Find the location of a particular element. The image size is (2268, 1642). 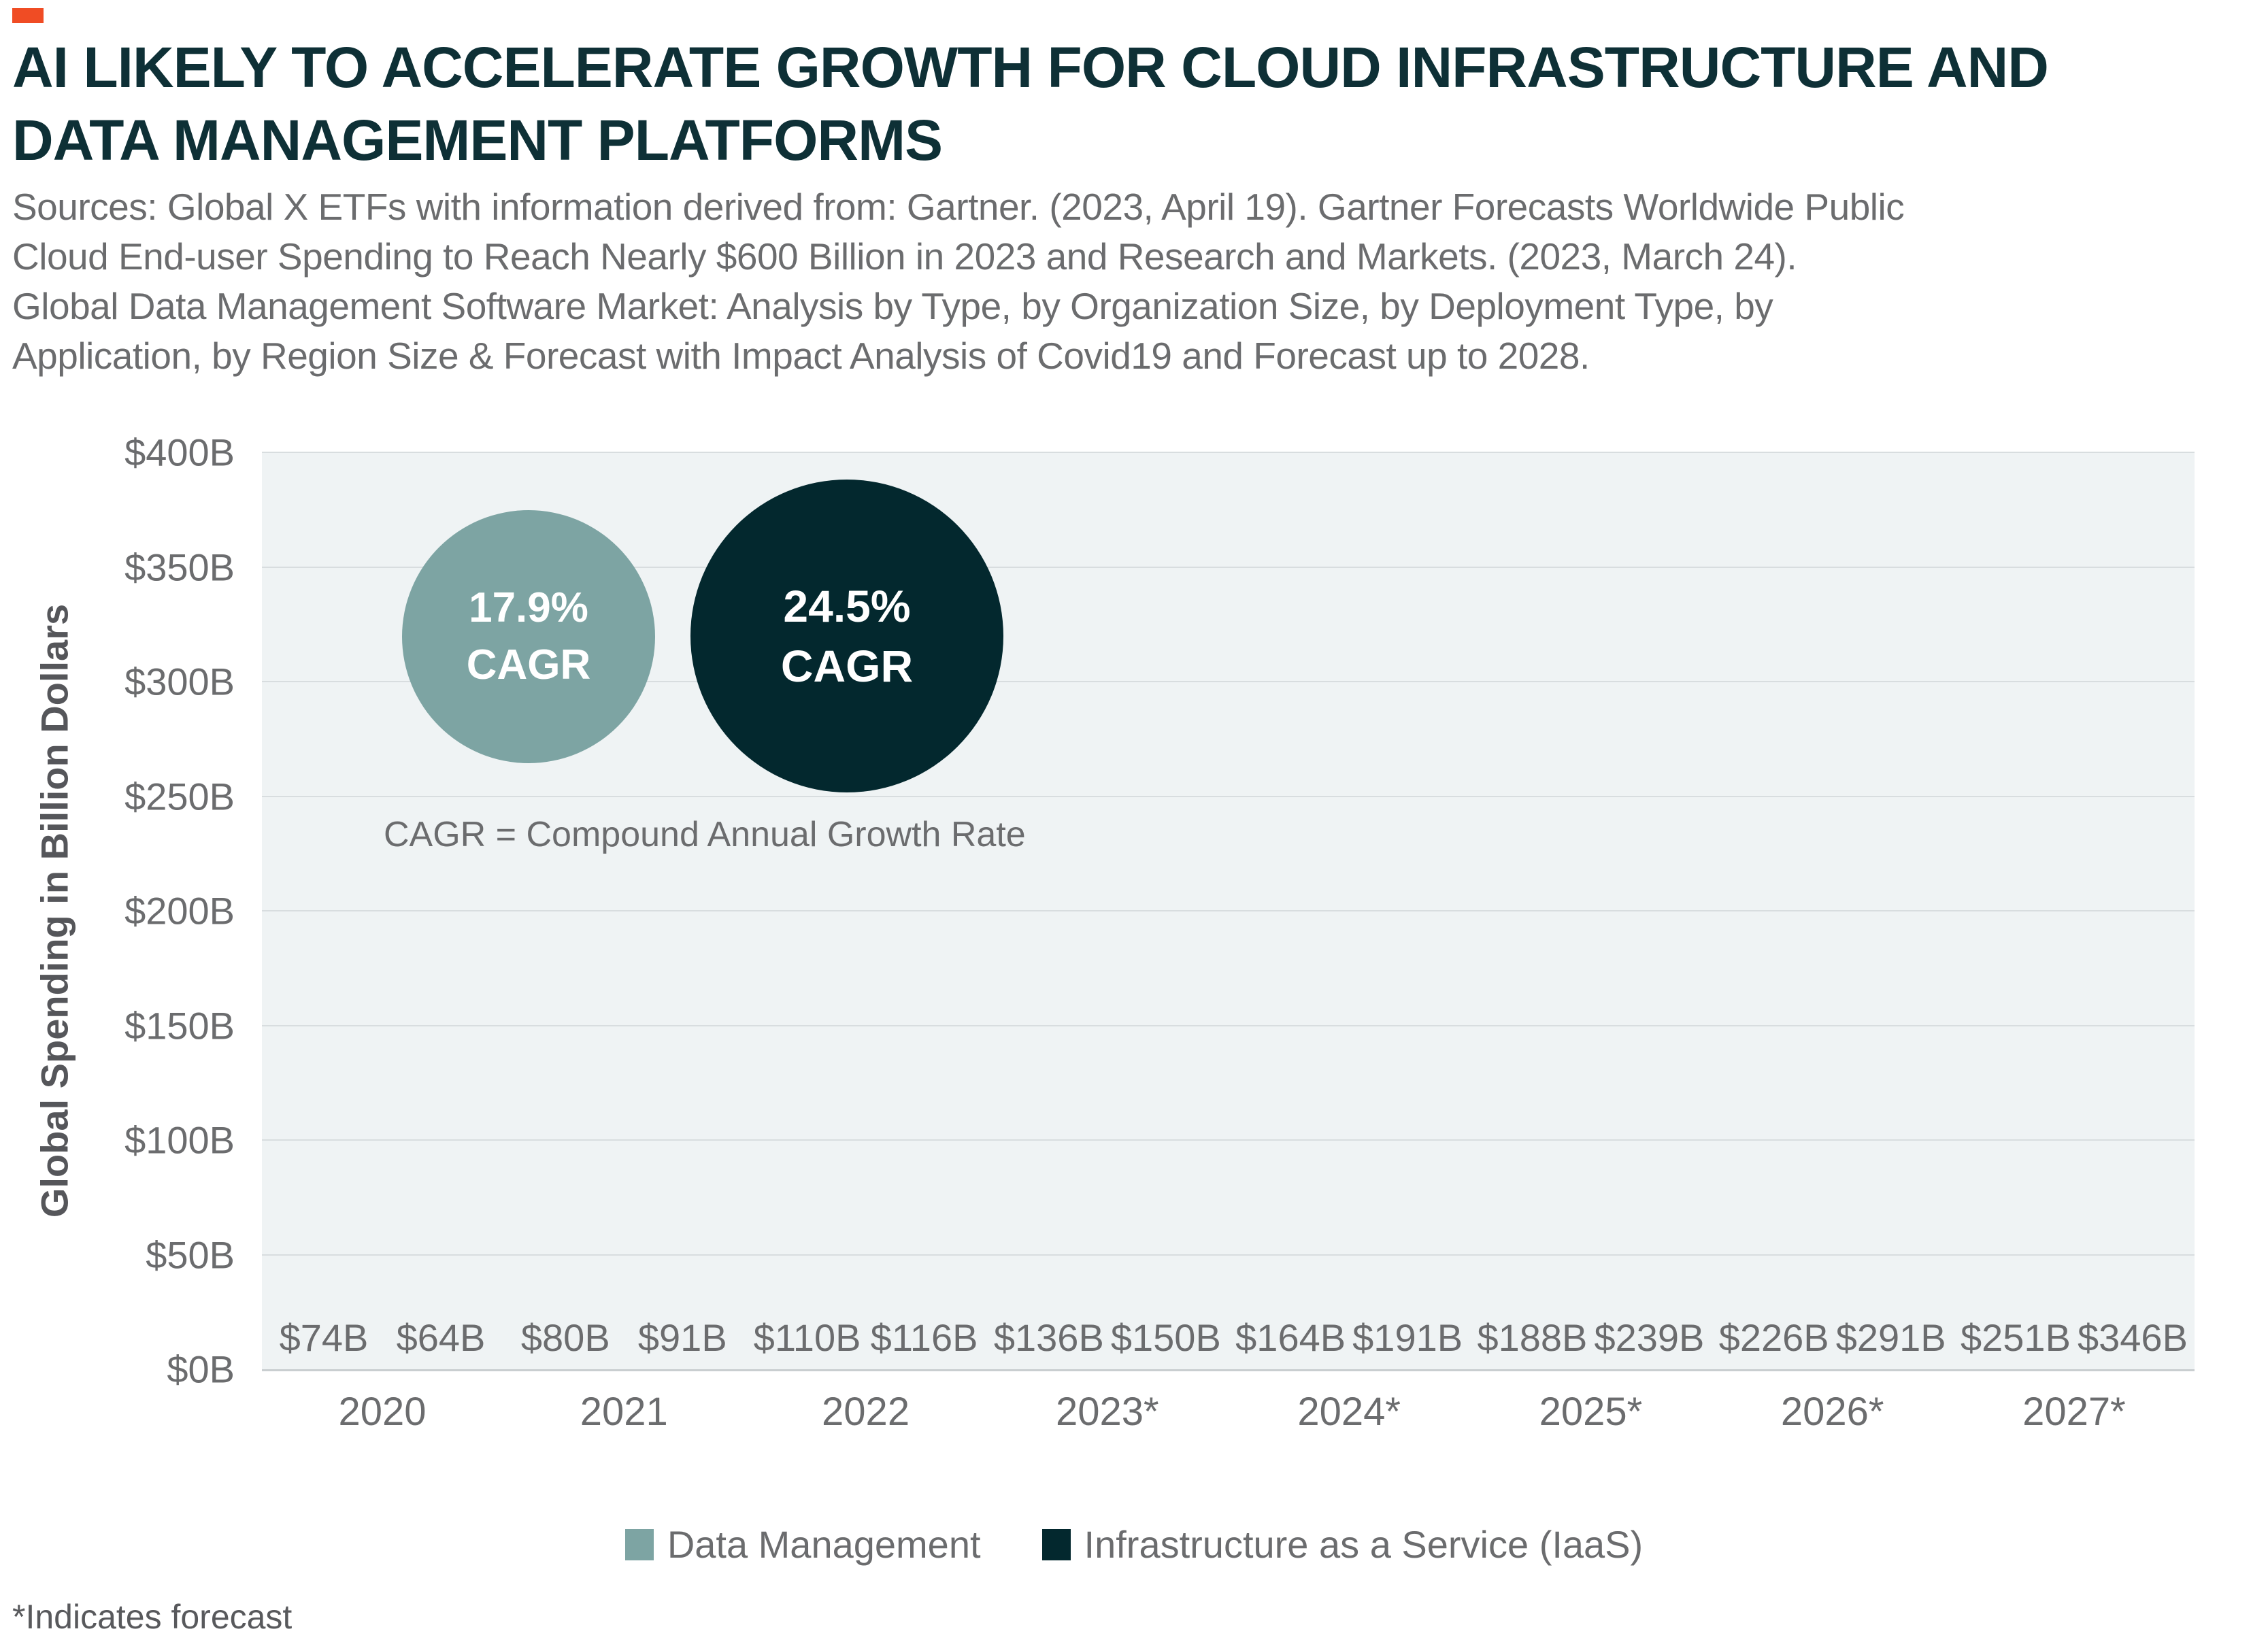

legend-item-data-management: Data Management is located at coordinates (802, 1544).